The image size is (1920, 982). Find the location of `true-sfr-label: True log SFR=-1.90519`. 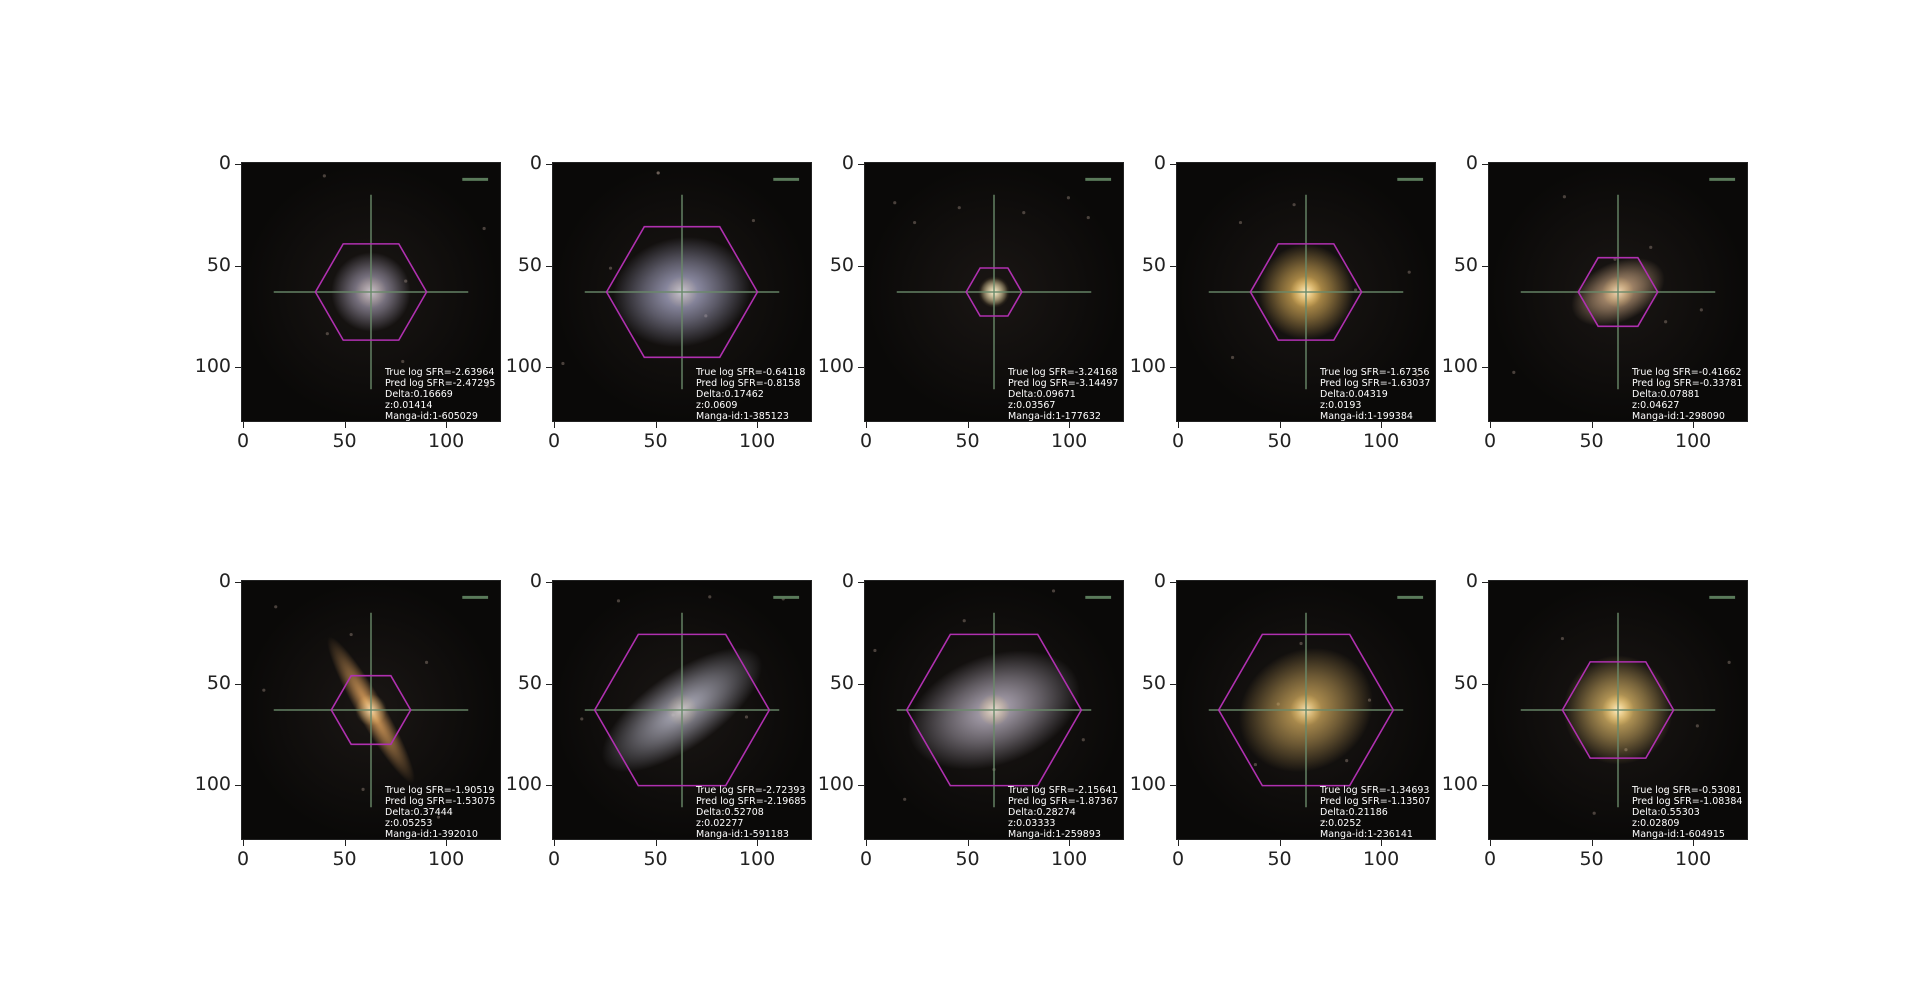

true-sfr-label: True log SFR=-1.90519 is located at coordinates (440, 790).